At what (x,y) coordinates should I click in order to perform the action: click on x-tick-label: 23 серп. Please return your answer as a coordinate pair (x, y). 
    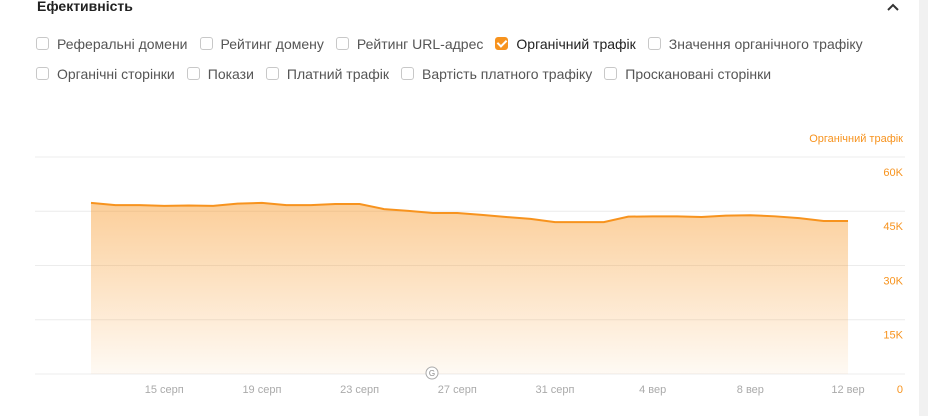
    Looking at the image, I should click on (359, 390).